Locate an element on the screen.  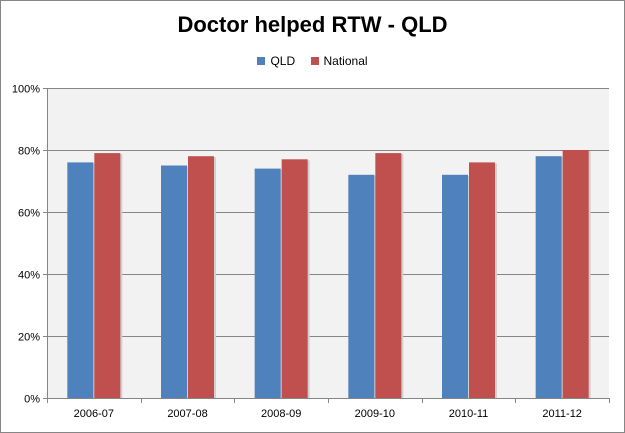
chart-title: Doctor helped RTW - QLD is located at coordinates (312, 24).